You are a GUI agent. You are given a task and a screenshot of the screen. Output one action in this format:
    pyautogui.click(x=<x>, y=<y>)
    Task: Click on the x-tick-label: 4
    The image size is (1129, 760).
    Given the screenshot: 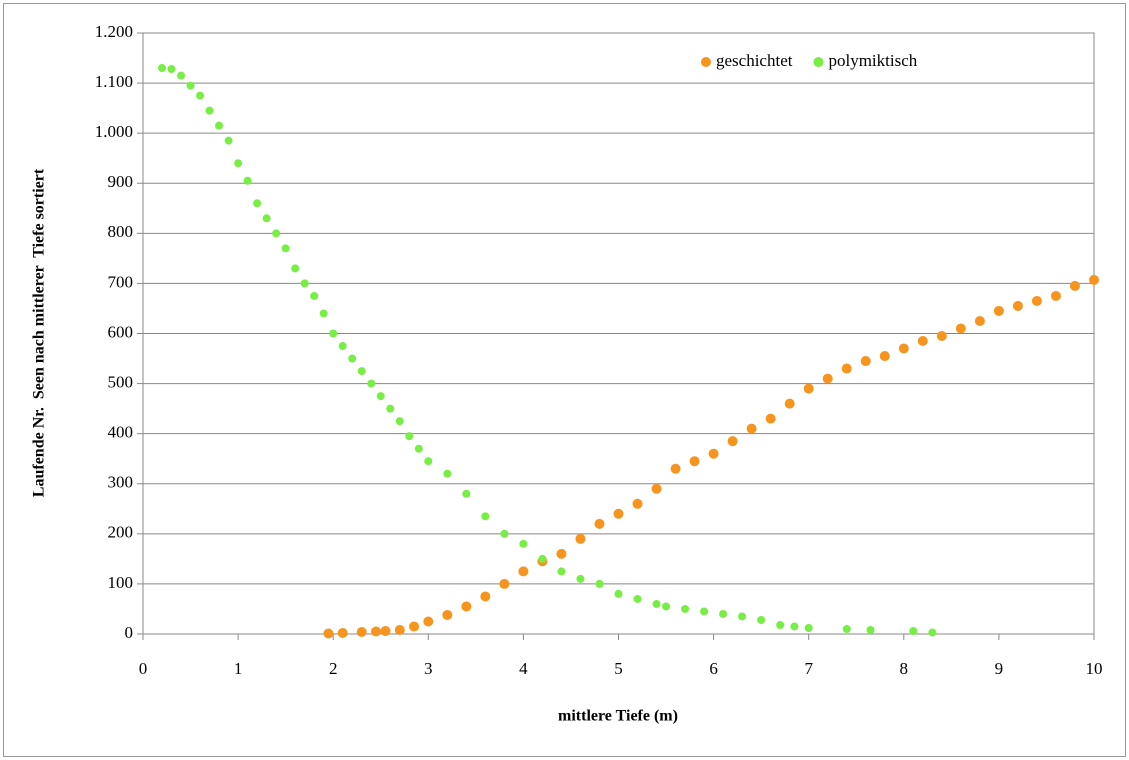 What is the action you would take?
    pyautogui.click(x=523, y=668)
    